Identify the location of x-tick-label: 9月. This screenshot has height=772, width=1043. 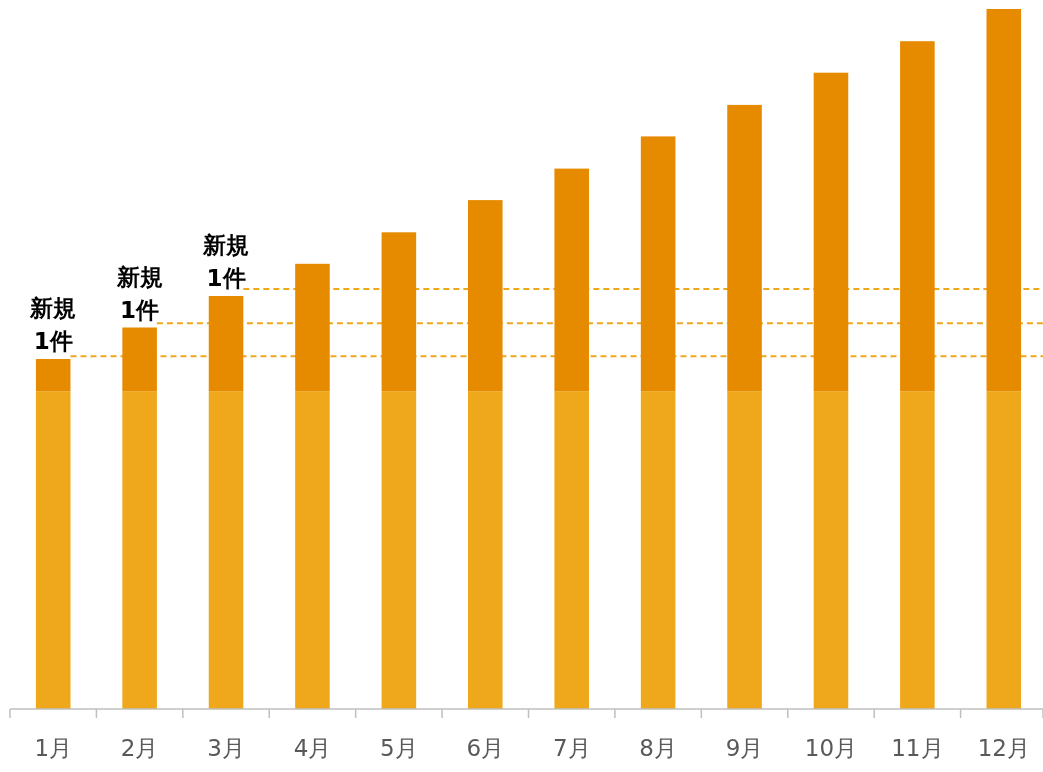
(744, 748).